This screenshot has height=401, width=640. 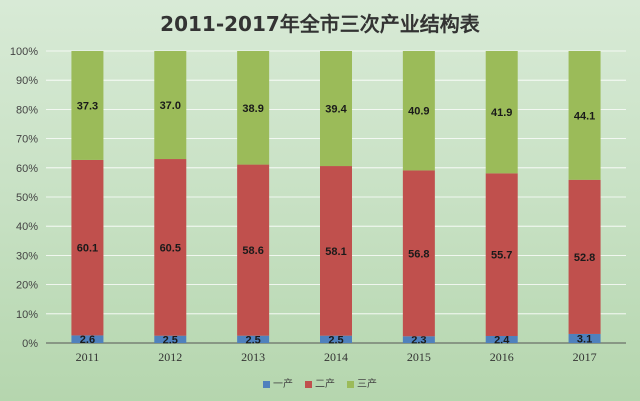 I want to click on legend-item: 一产, so click(x=278, y=382).